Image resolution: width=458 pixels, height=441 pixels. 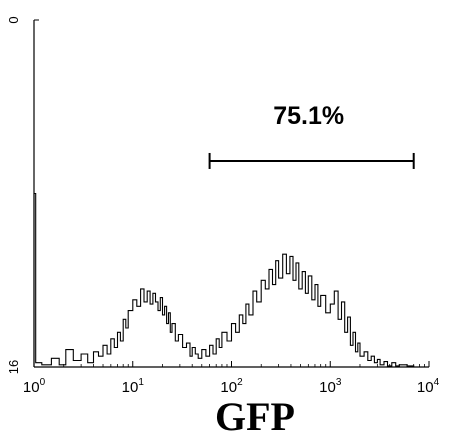 I want to click on y-axis-tick-labels: 0 16, so click(x=13, y=195).